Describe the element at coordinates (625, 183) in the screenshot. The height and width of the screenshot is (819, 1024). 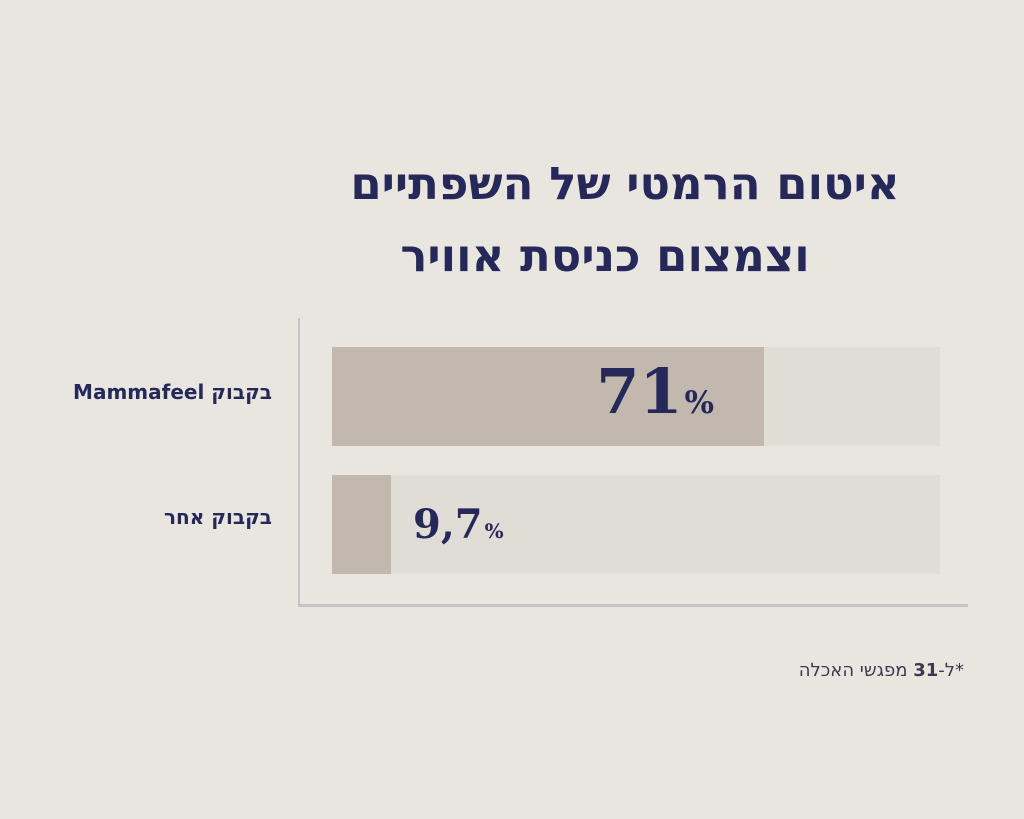
I see `chart-title-line-1: איטום הרמטי של השפתיים` at that location.